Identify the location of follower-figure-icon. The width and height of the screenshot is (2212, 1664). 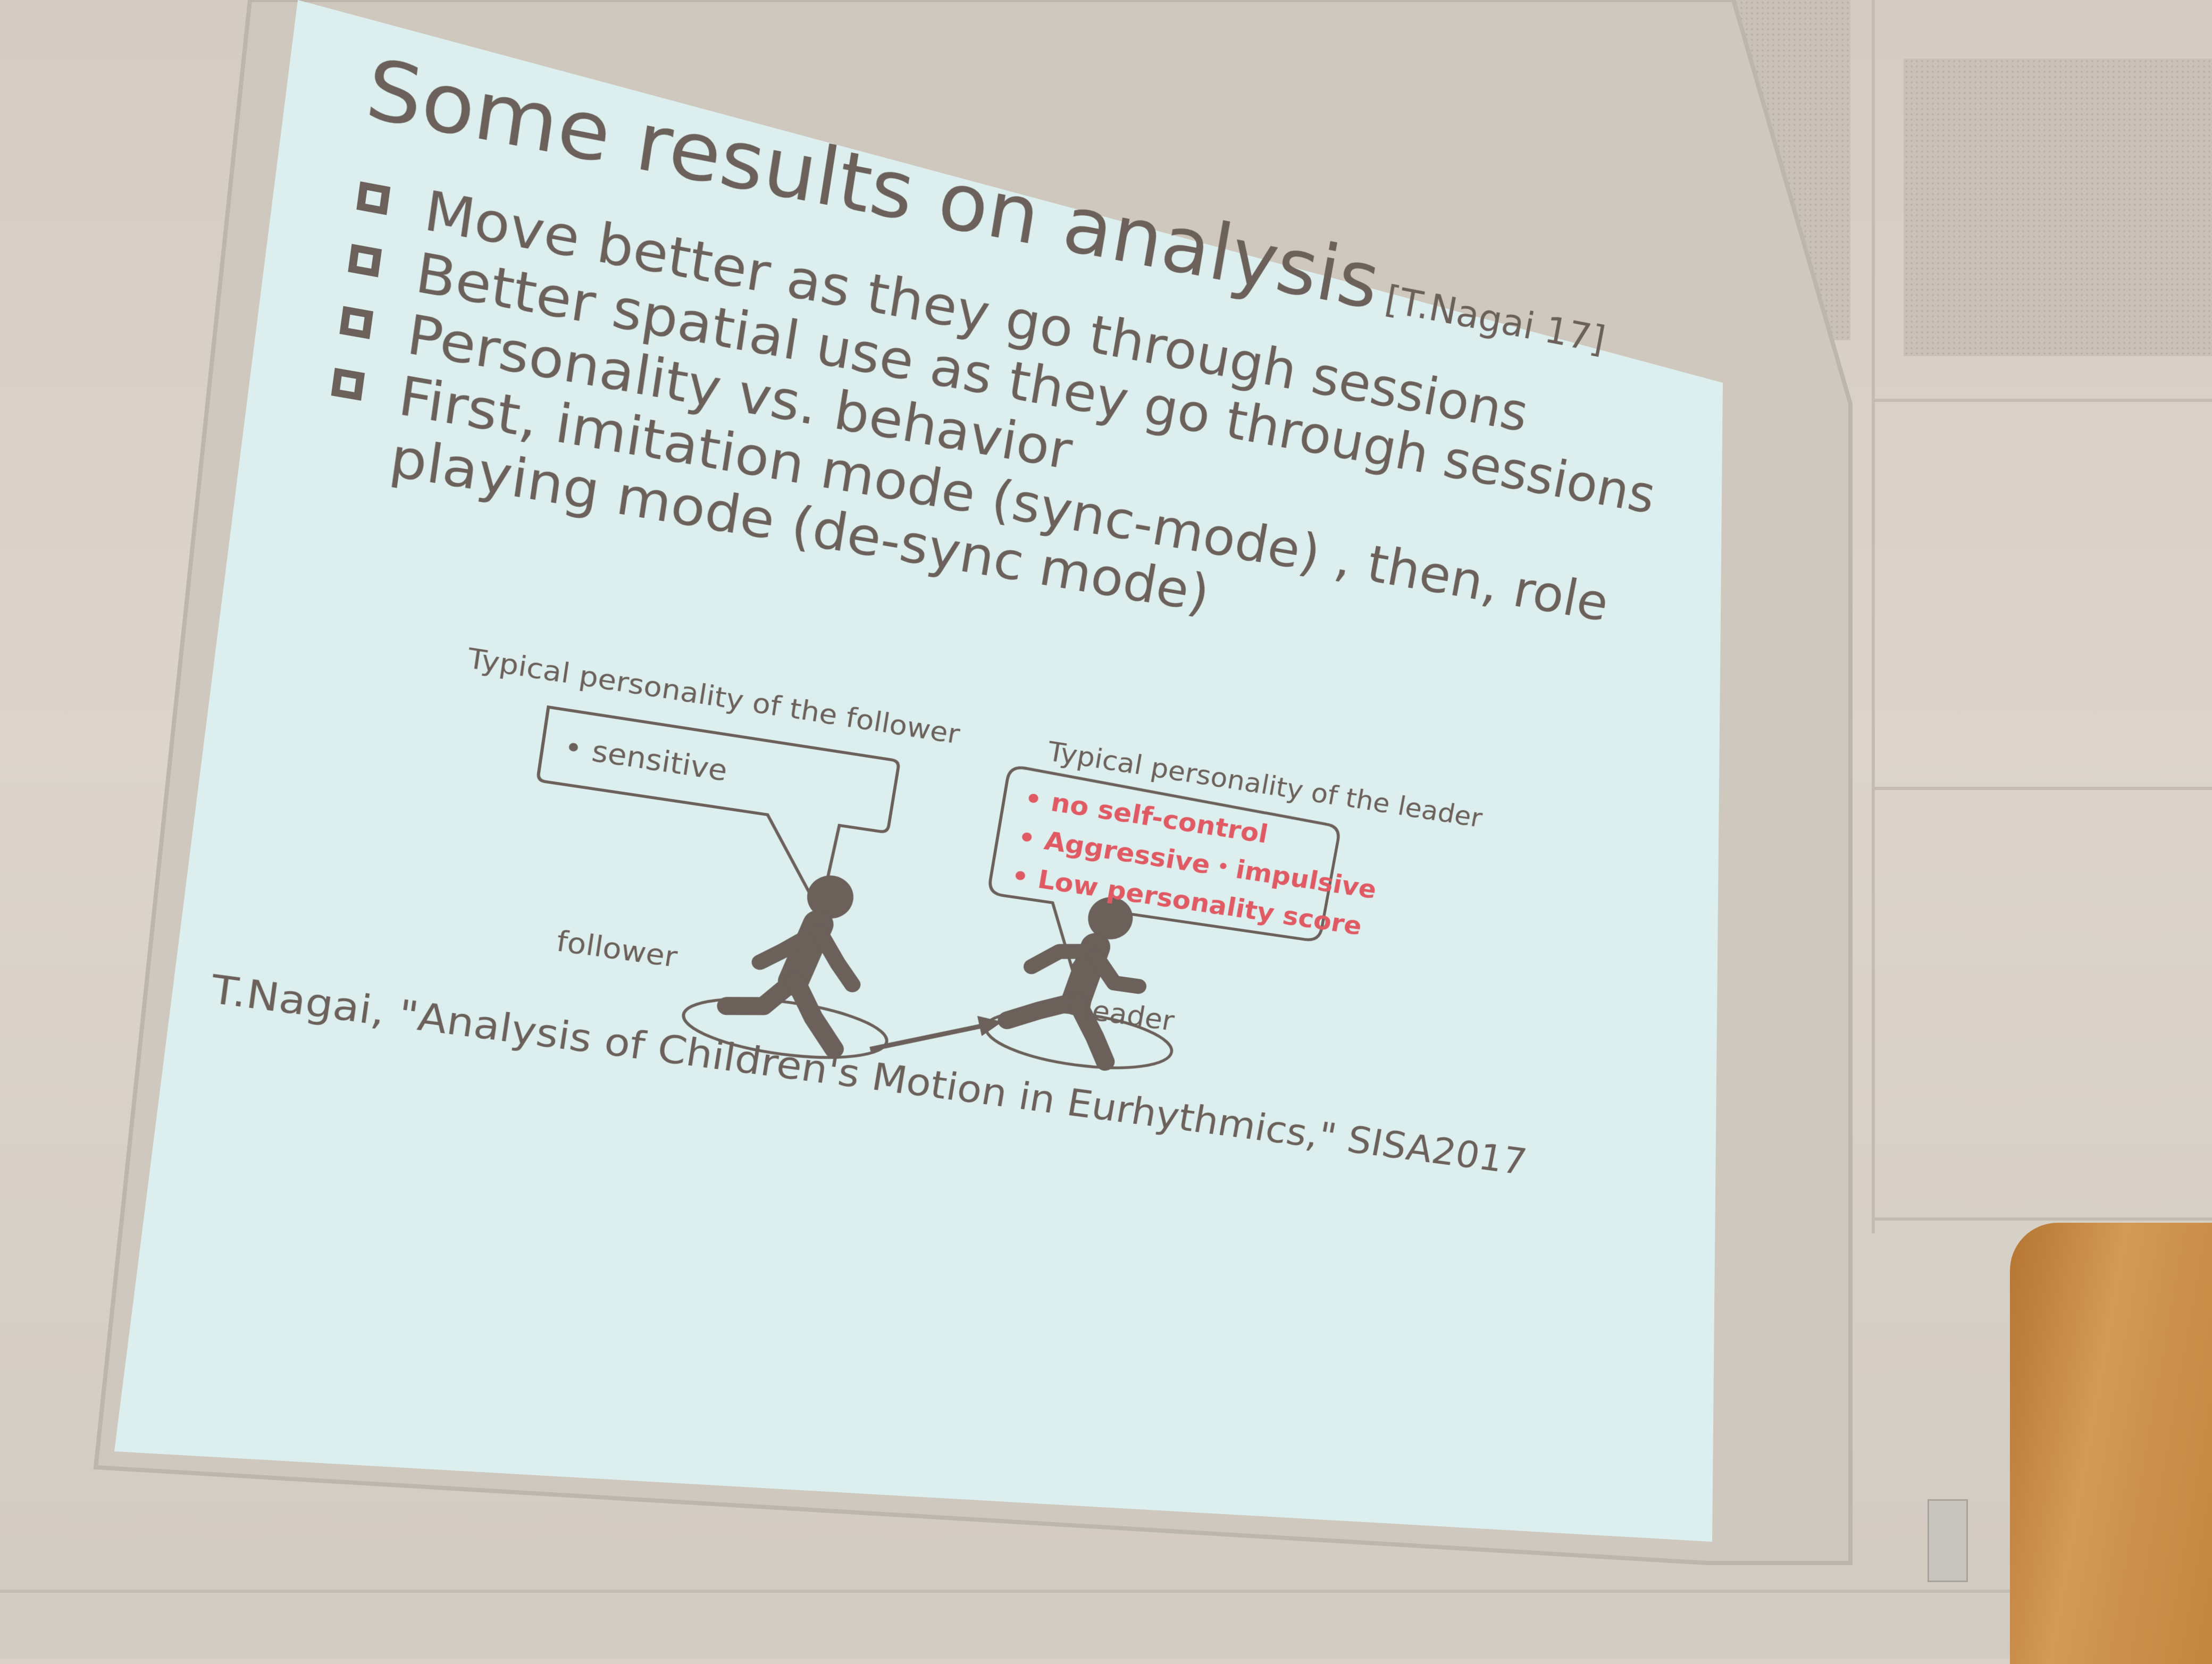
(796, 957).